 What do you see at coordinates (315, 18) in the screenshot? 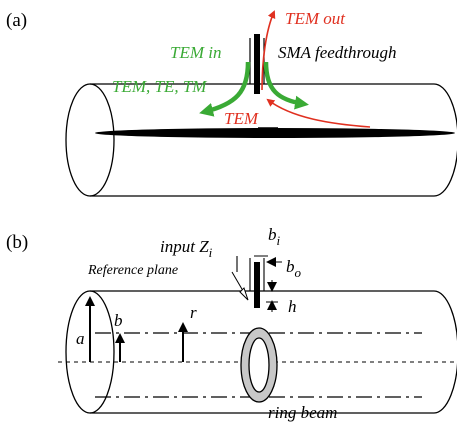
I see `tem-out-label: TEM out` at bounding box center [315, 18].